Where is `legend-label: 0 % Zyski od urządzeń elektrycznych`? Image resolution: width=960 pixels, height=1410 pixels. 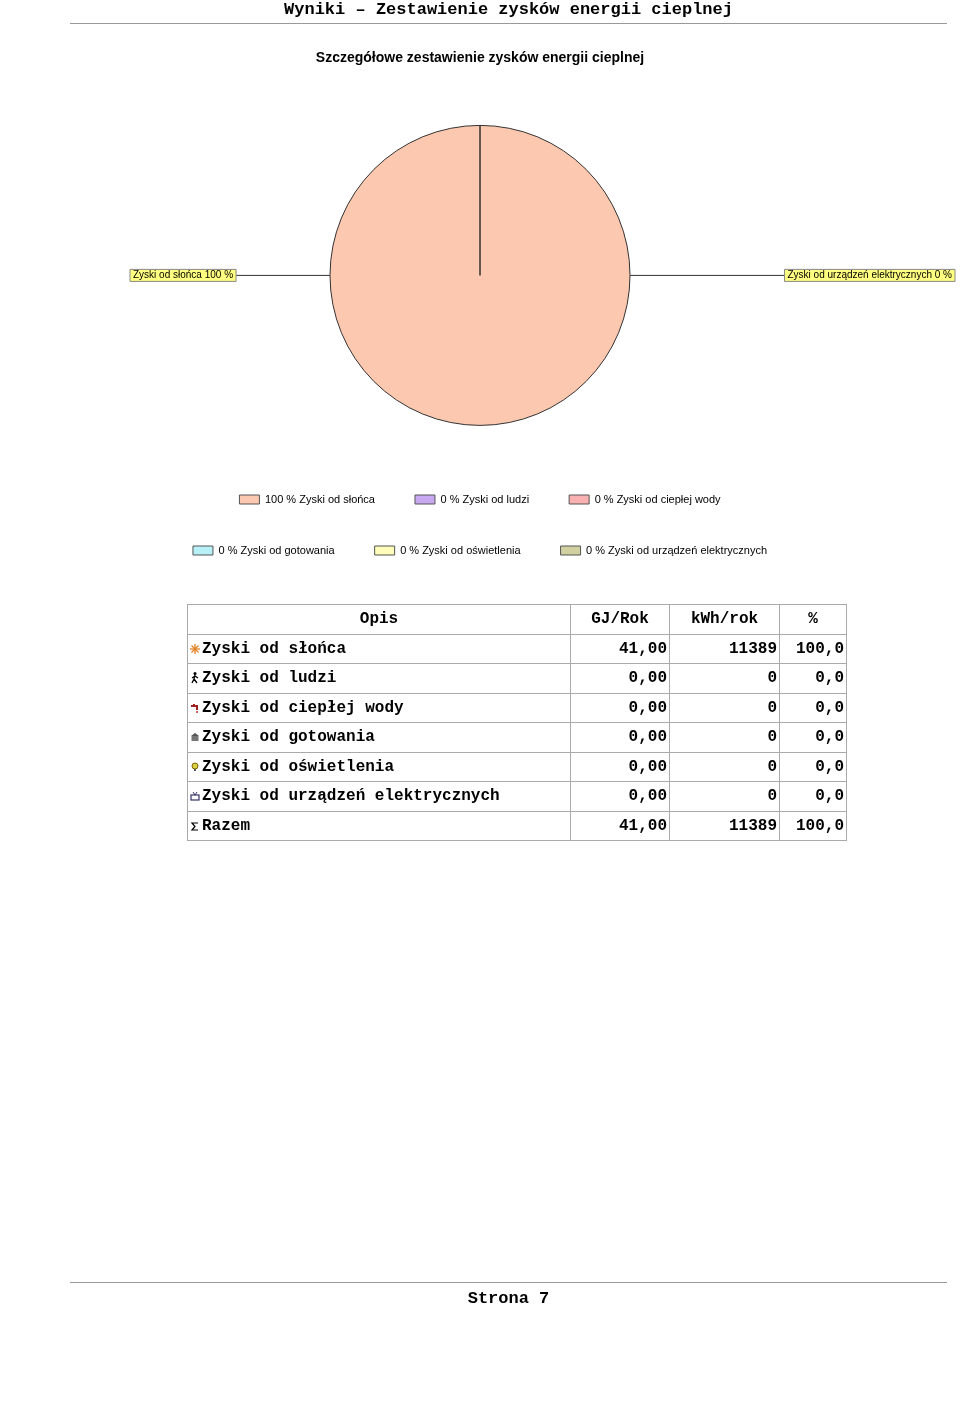 legend-label: 0 % Zyski od urządzeń elektrycznych is located at coordinates (677, 549).